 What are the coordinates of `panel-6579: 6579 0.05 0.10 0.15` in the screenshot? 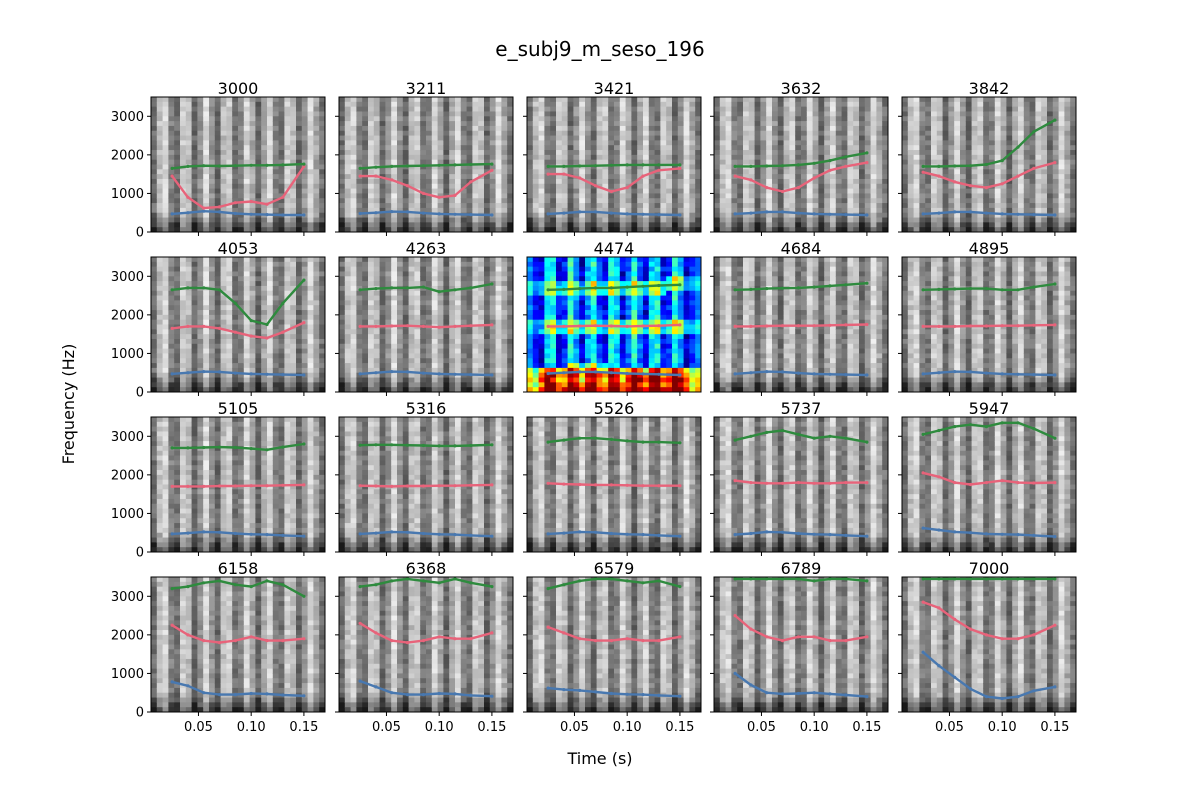 It's located at (612, 647).